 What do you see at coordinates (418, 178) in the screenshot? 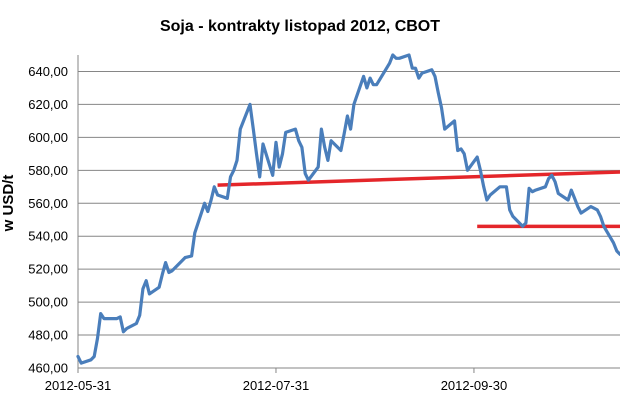
I see `trendline` at bounding box center [418, 178].